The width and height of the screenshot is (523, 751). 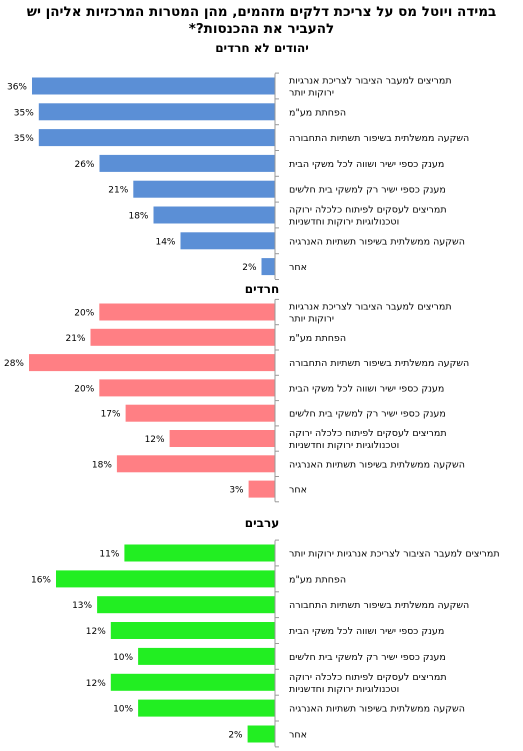 What do you see at coordinates (111, 415) in the screenshot?
I see `data-label: 17%` at bounding box center [111, 415].